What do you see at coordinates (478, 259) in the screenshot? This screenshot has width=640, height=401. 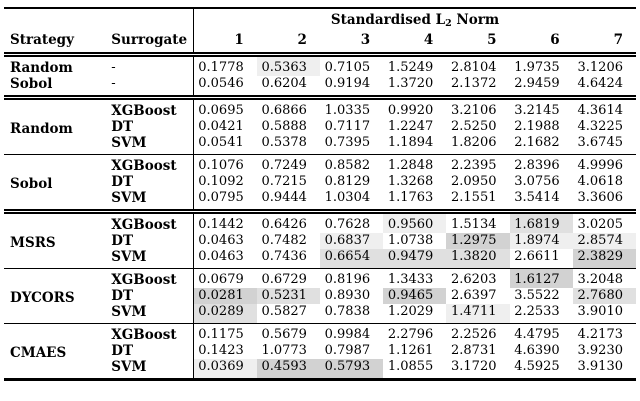 I see `value-cell: 1.3820` at bounding box center [478, 259].